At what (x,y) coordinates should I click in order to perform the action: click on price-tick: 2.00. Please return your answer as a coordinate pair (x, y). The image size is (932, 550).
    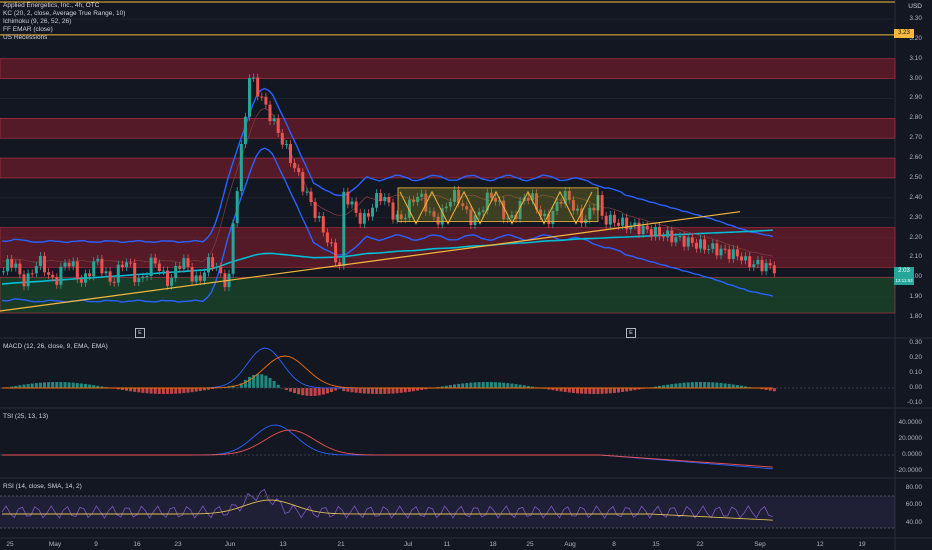
    Looking at the image, I should click on (915, 277).